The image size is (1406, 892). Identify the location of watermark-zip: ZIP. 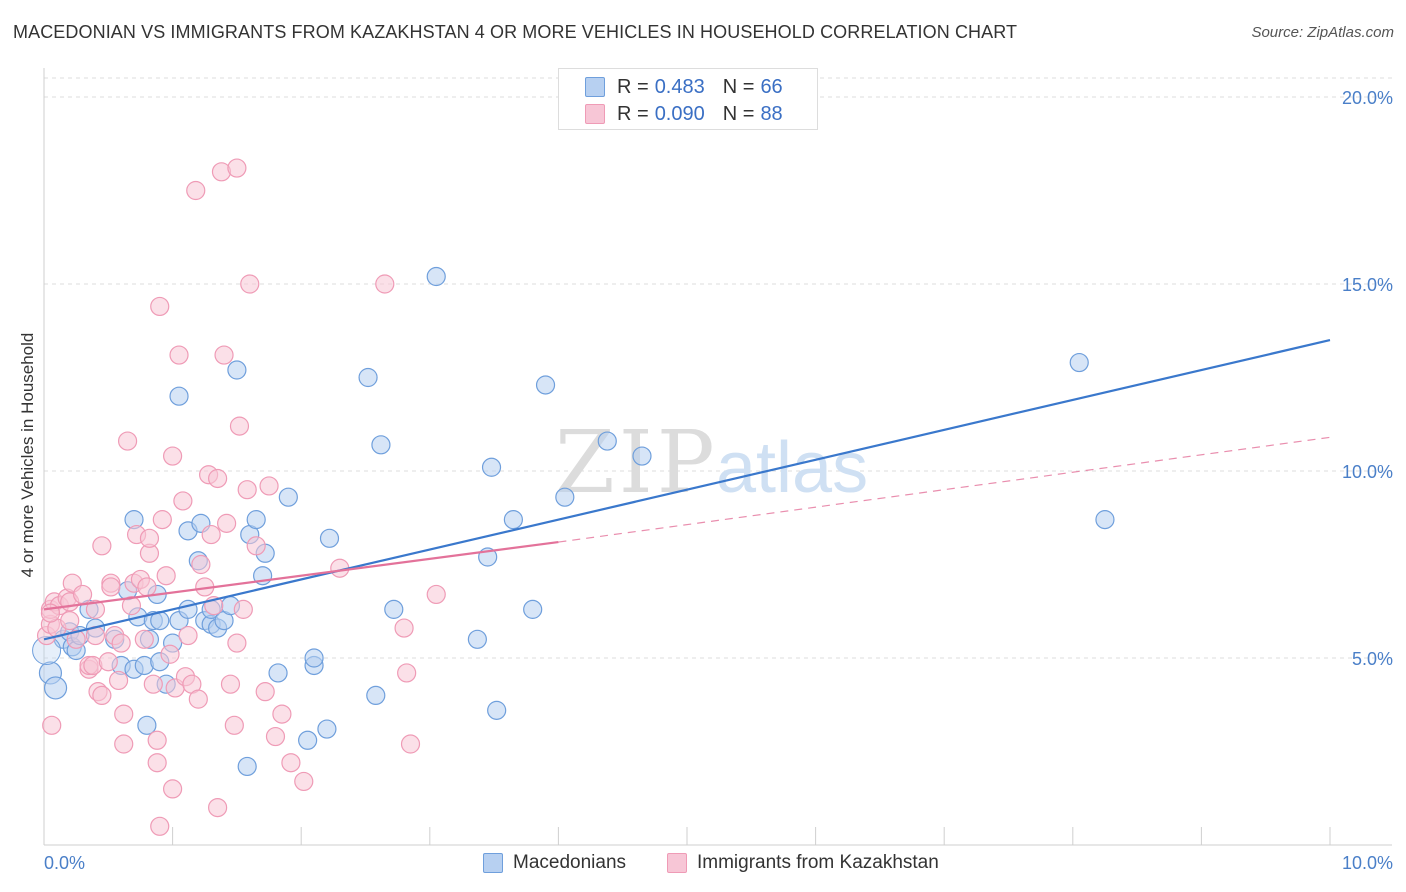
(637, 463).